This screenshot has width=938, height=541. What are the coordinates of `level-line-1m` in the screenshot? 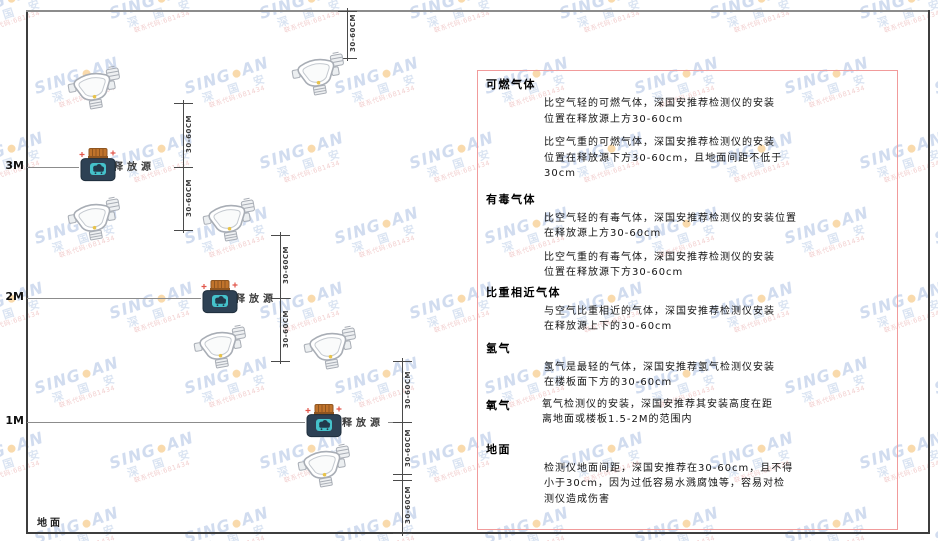 It's located at (166, 422).